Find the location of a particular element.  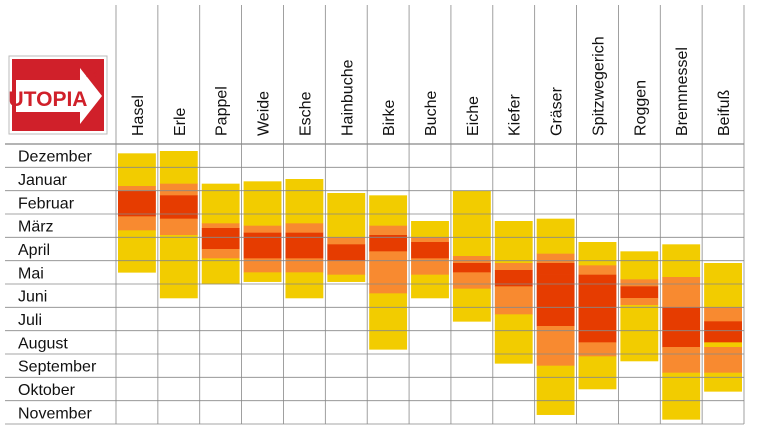

utopia-logo: UTOPIA 24 is located at coordinates (58, 95).